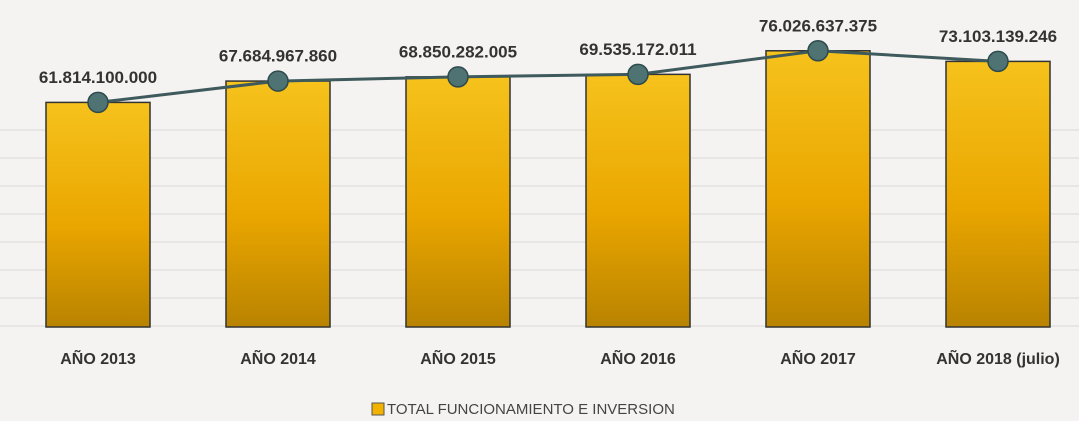 The height and width of the screenshot is (421, 1079). Describe the element at coordinates (548, 76) in the screenshot. I see `line` at that location.